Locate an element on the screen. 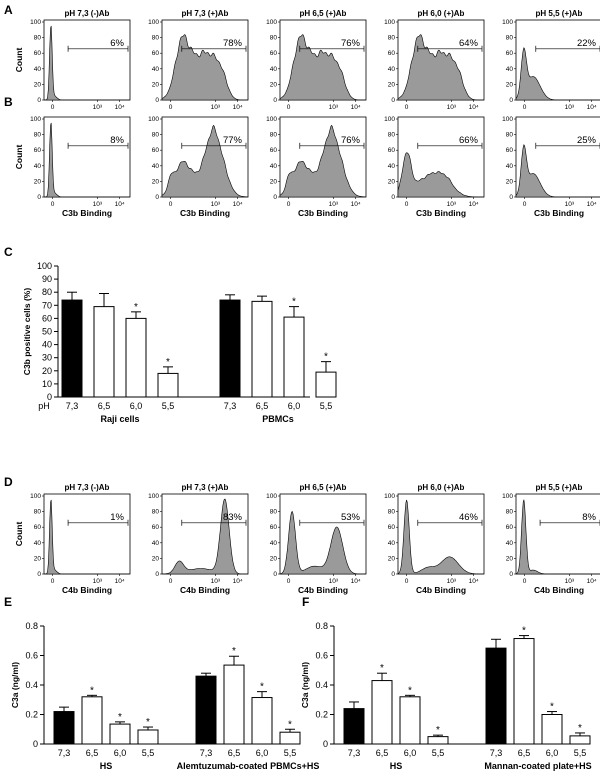 The width and height of the screenshot is (600, 776). gate-percent: 8% is located at coordinates (589, 517).